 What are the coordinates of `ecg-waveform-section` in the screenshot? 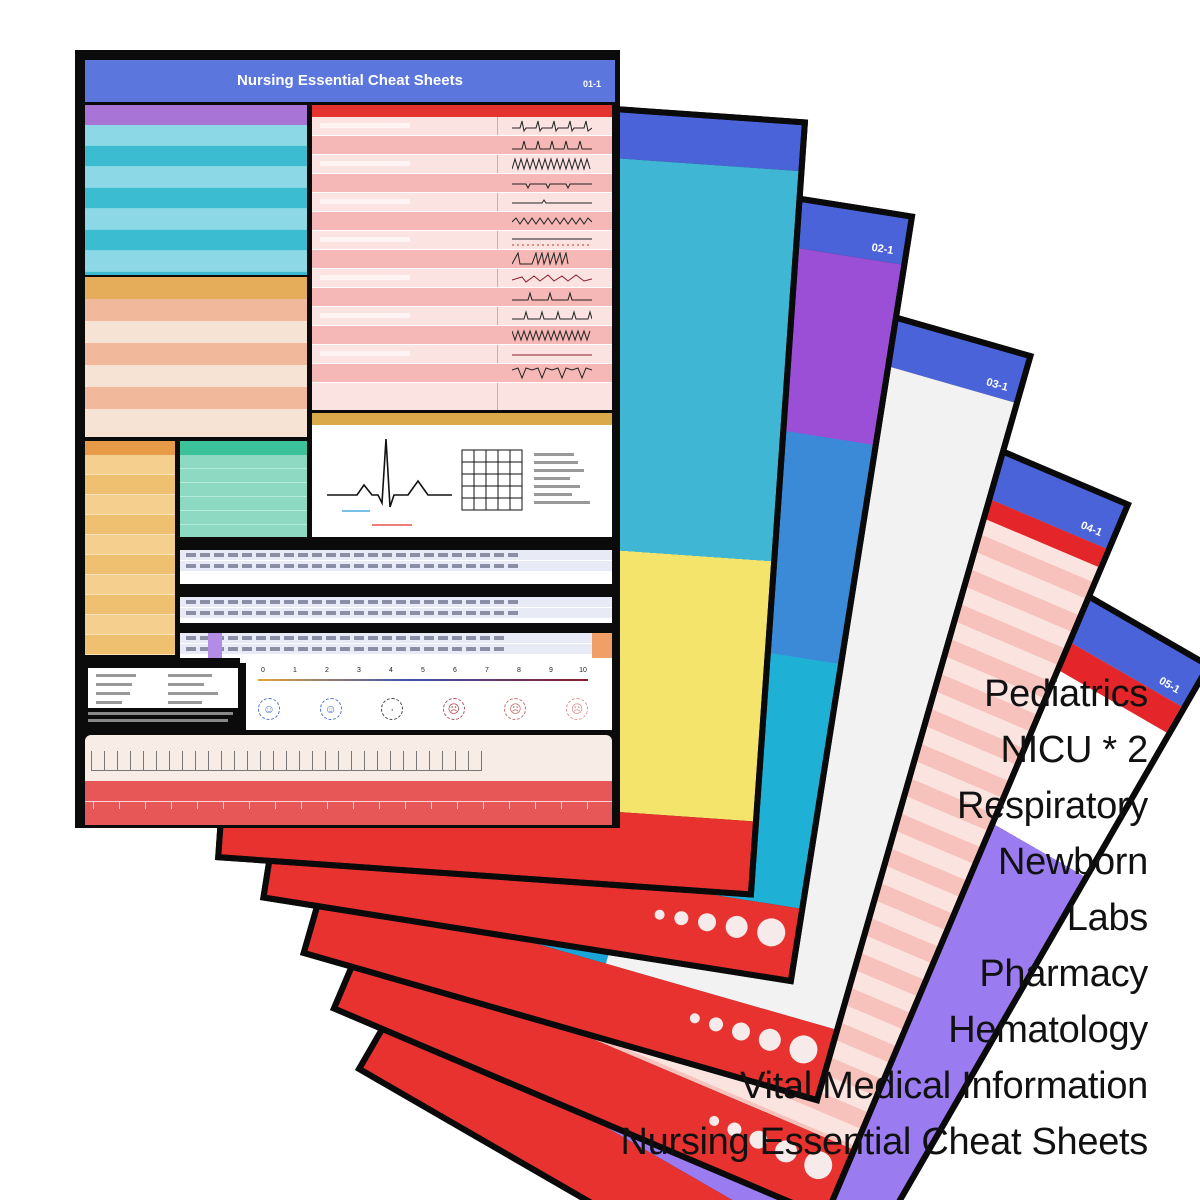 It's located at (462, 475).